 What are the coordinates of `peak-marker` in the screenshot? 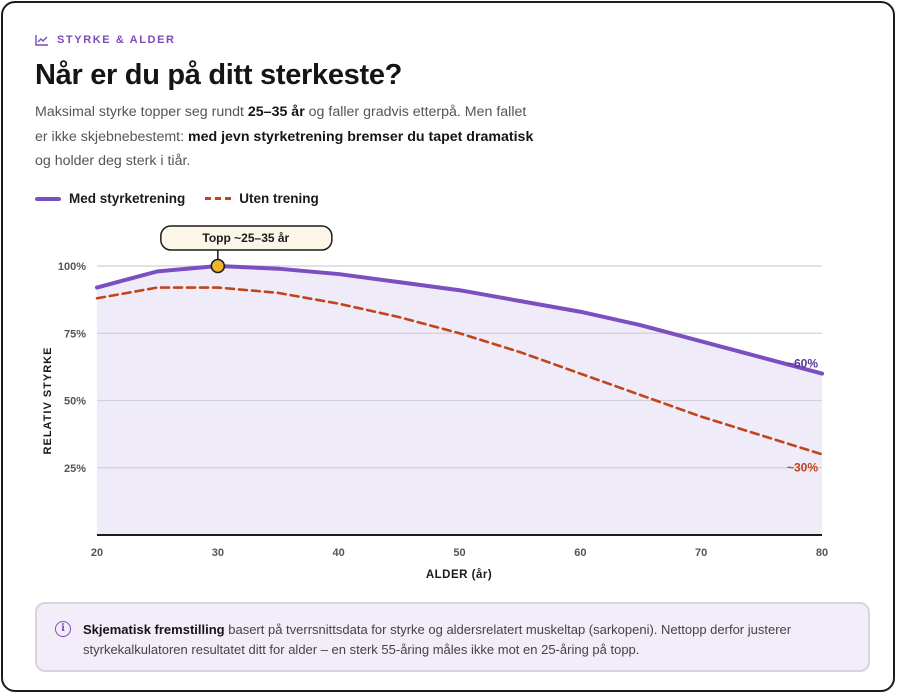 It's located at (218, 266).